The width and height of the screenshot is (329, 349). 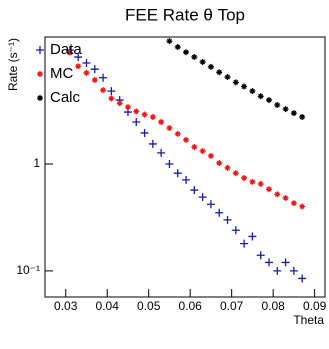 I want to click on chart-title: FEE Rate θ Top, so click(x=185, y=14).